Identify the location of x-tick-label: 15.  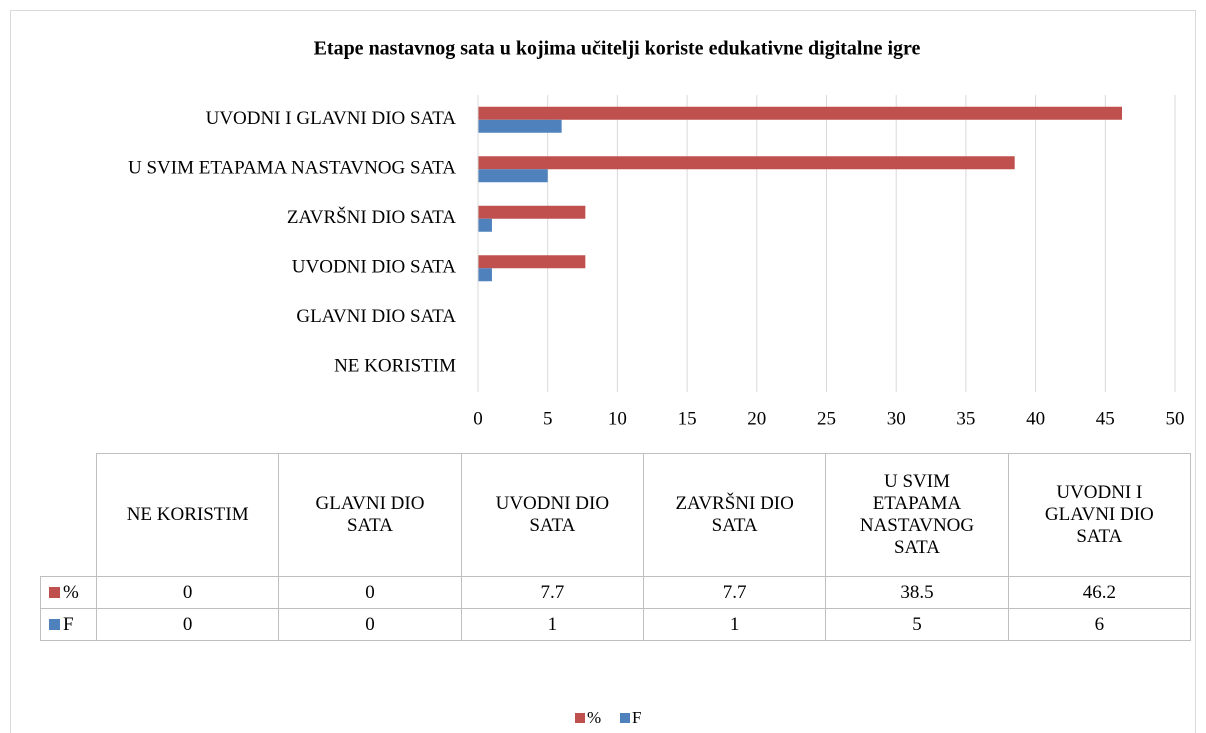
(687, 418).